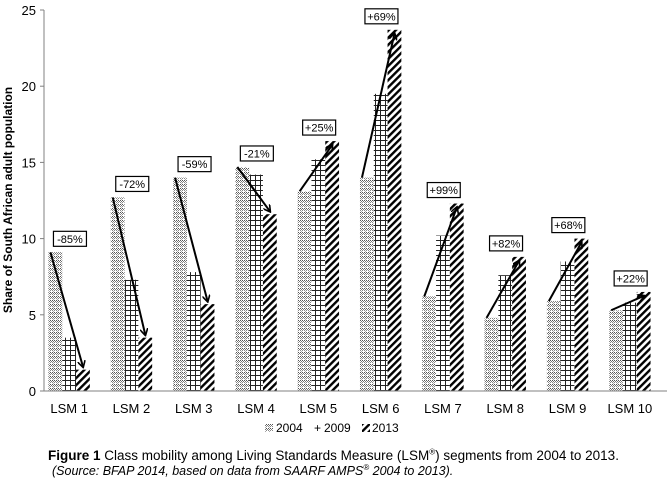 The height and width of the screenshot is (480, 667). I want to click on y-axis-title-group: Share of South African adult population, so click(8, 200).